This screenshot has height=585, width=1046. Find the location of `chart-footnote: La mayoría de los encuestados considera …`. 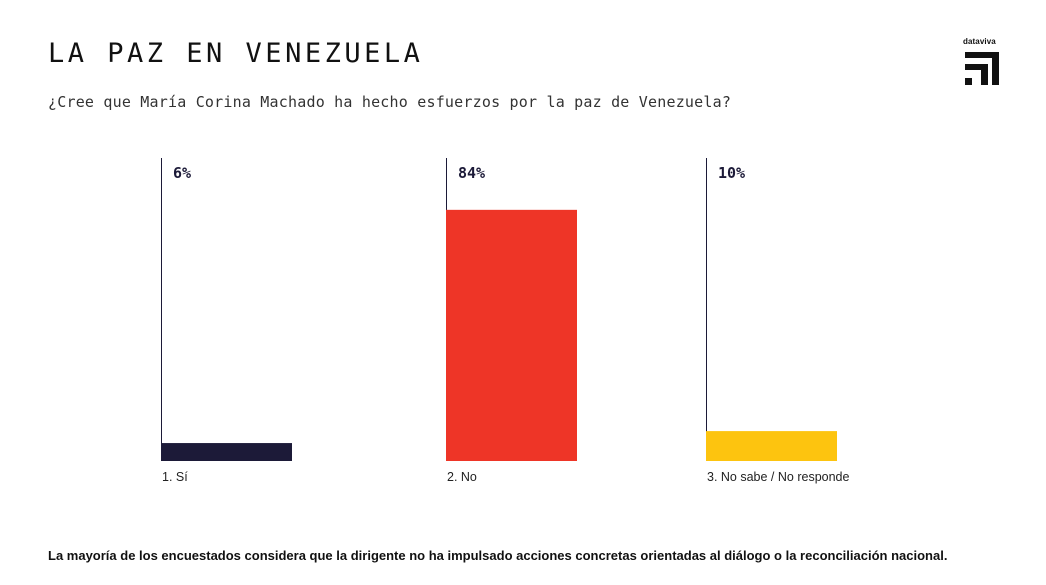

chart-footnote: La mayoría de los encuestados considera … is located at coordinates (498, 555).